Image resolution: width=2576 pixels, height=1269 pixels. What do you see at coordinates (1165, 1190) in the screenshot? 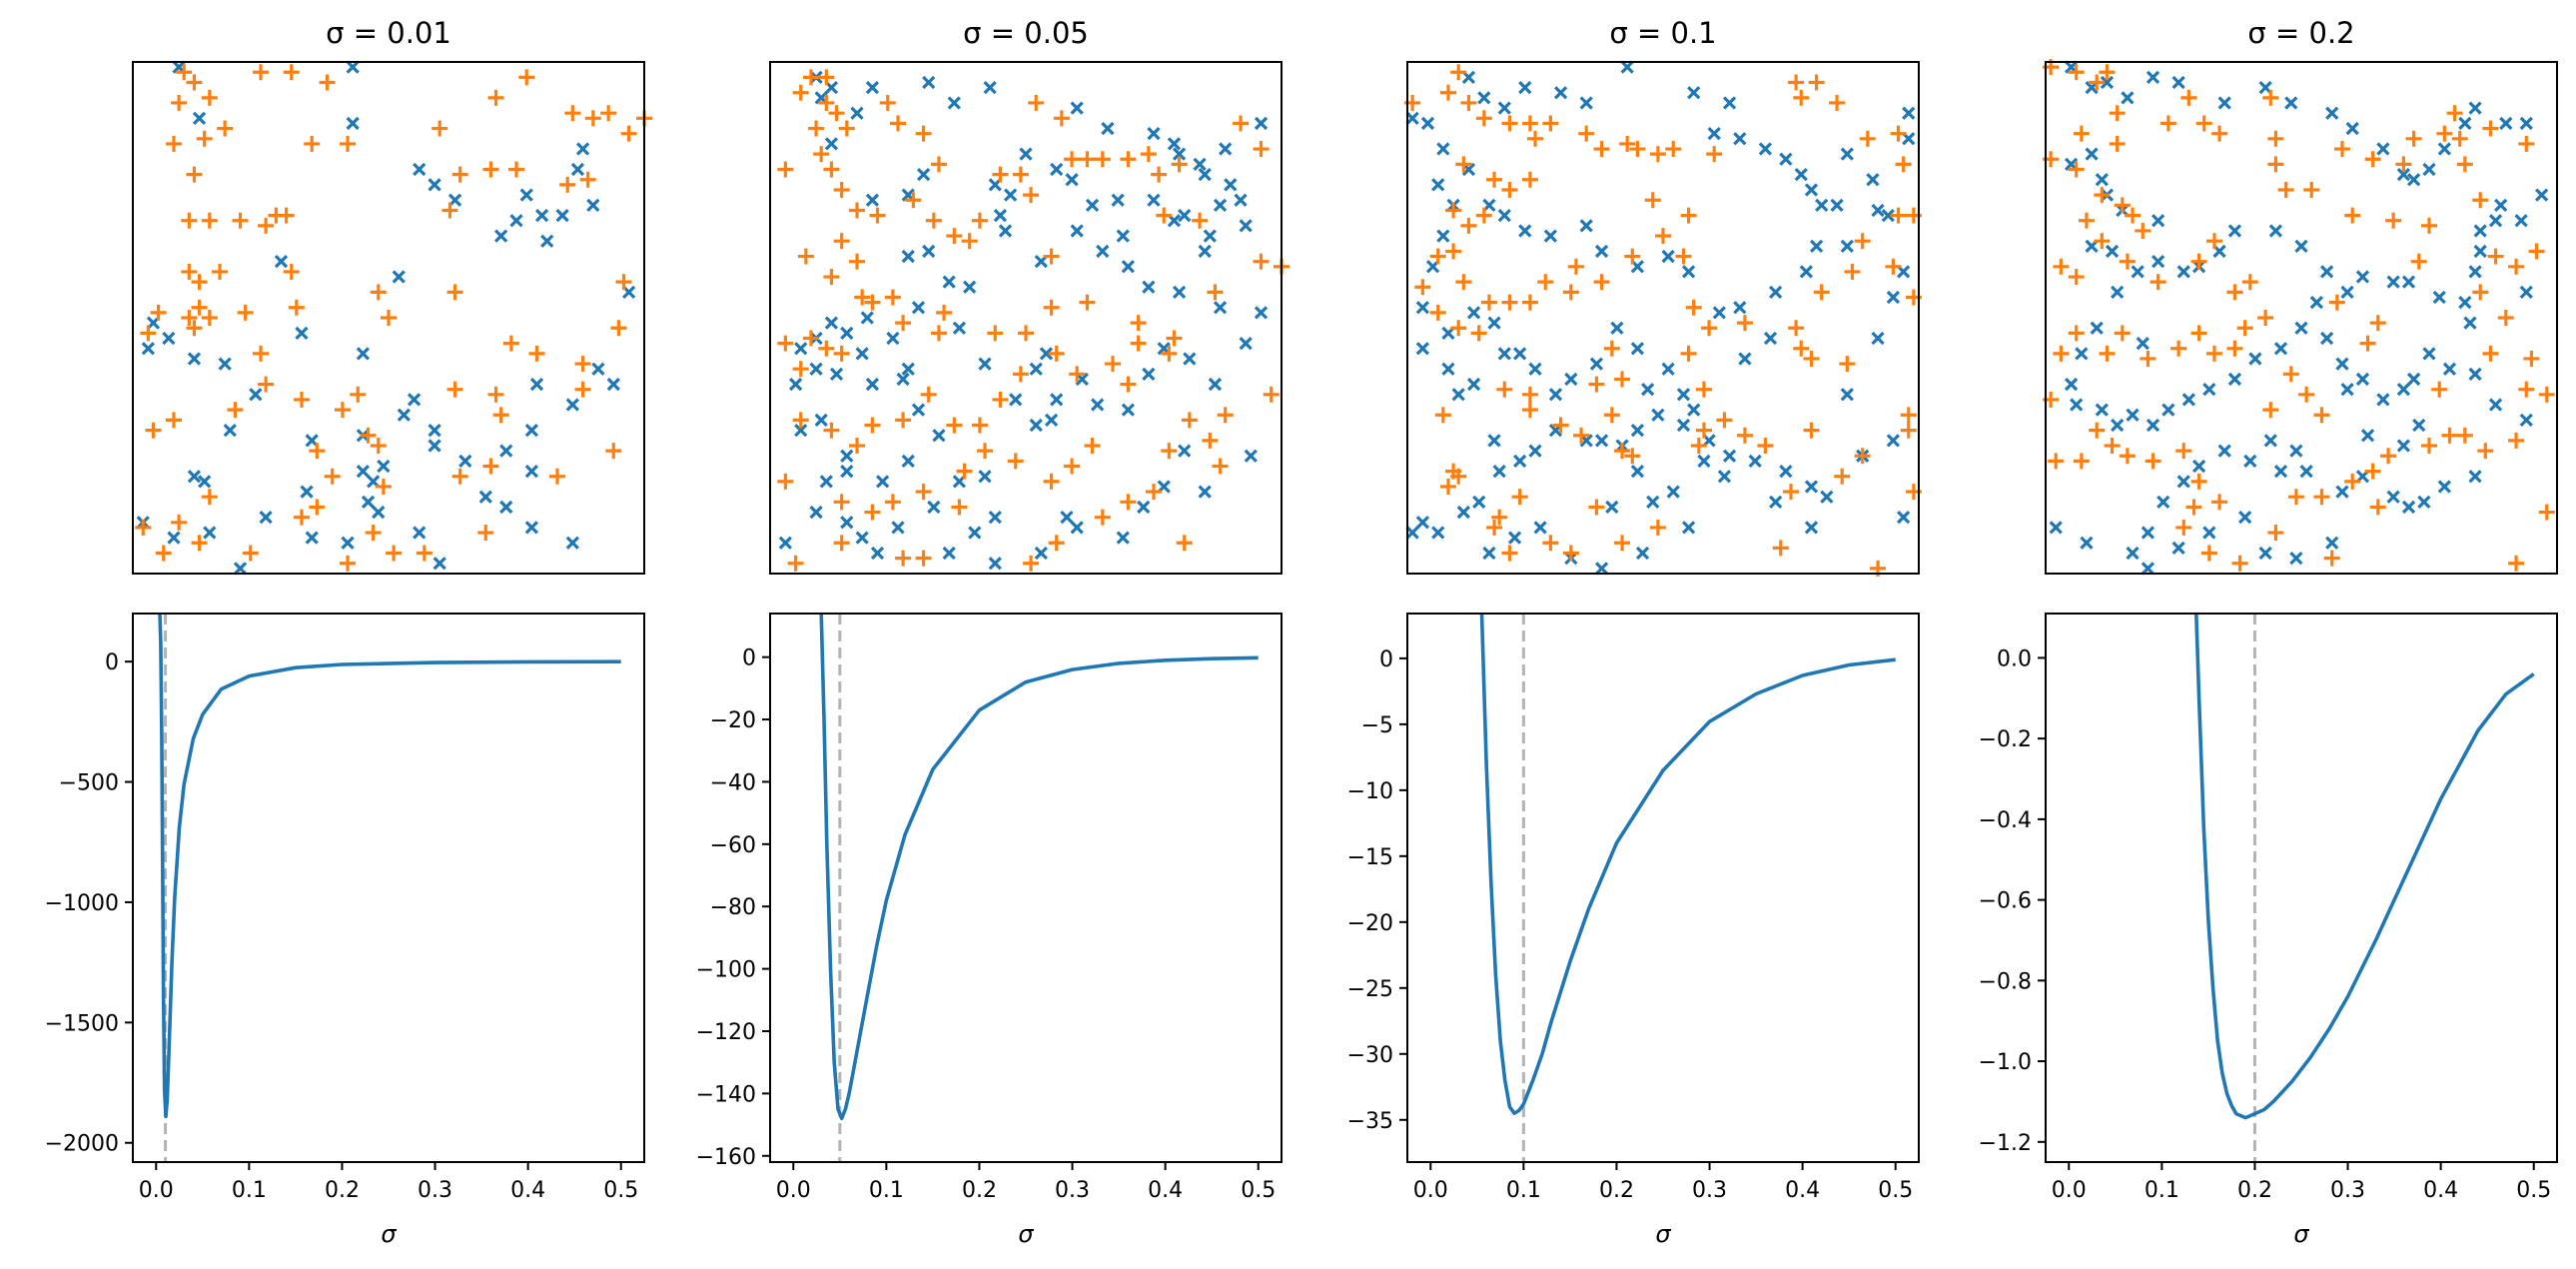
I see `x-tick-label: 0.4` at bounding box center [1165, 1190].